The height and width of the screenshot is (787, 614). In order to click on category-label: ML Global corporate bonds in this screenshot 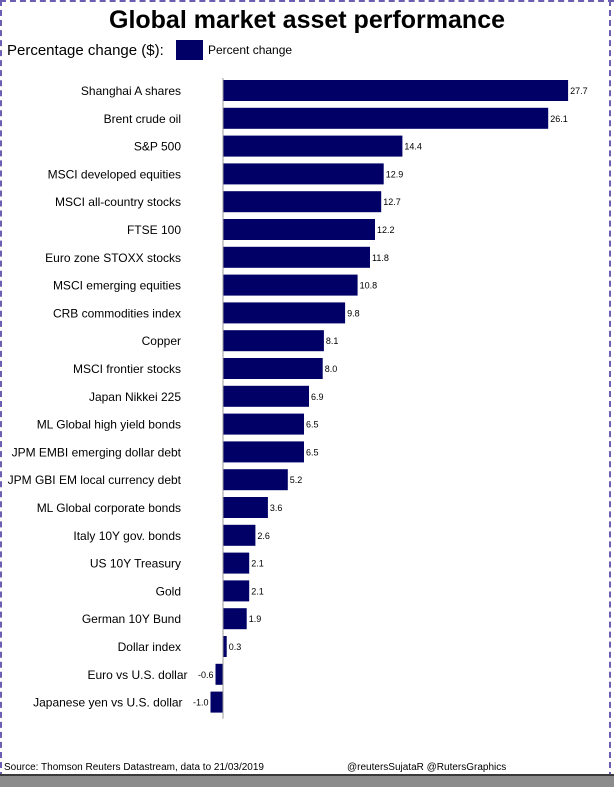, I will do `click(109, 508)`.